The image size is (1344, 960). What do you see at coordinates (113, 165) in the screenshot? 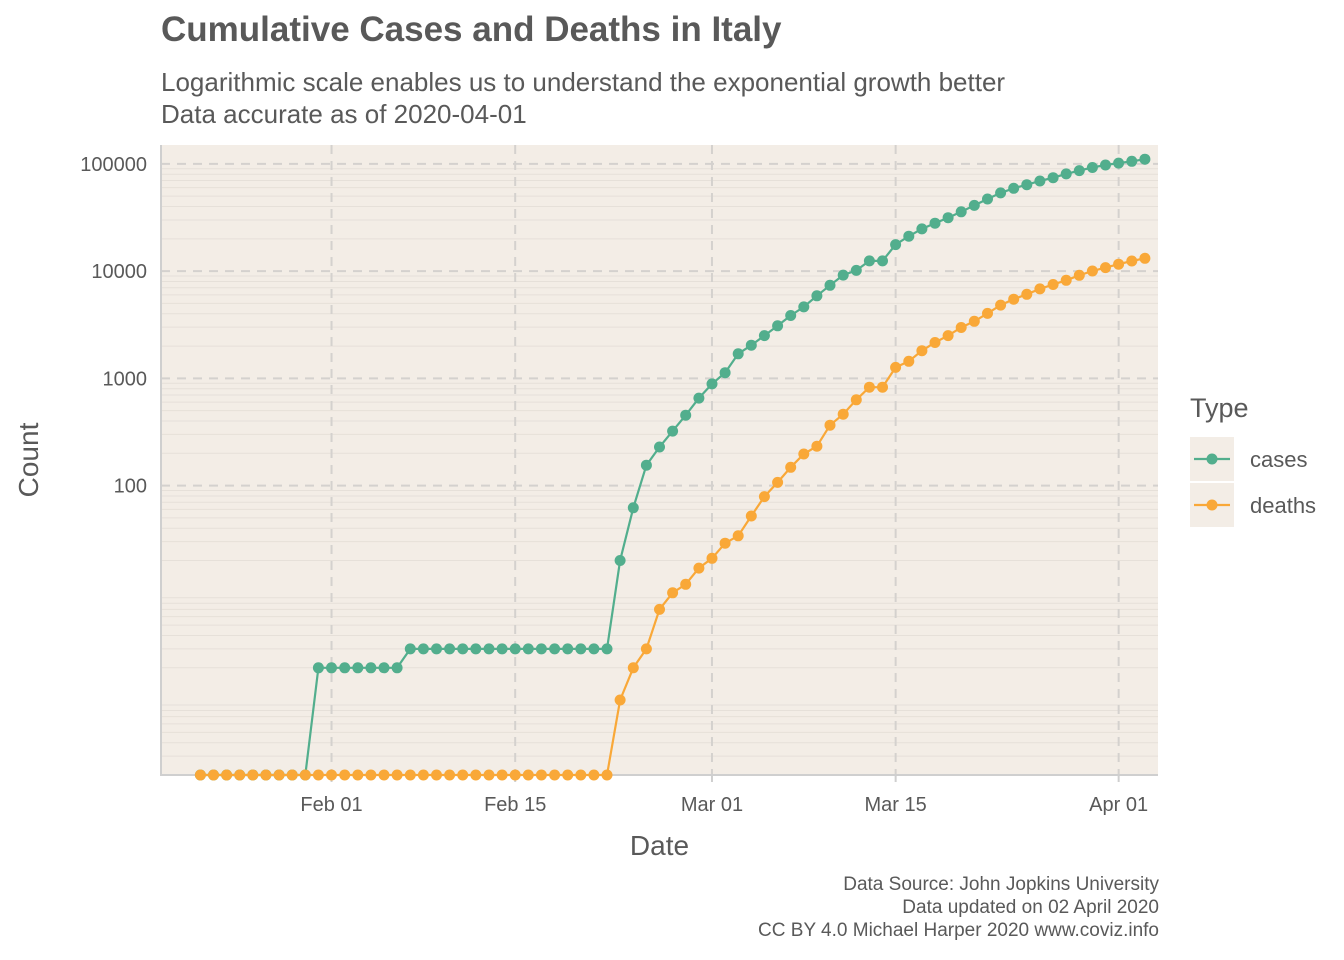
I see `y-tick-label: 100000` at bounding box center [113, 165].